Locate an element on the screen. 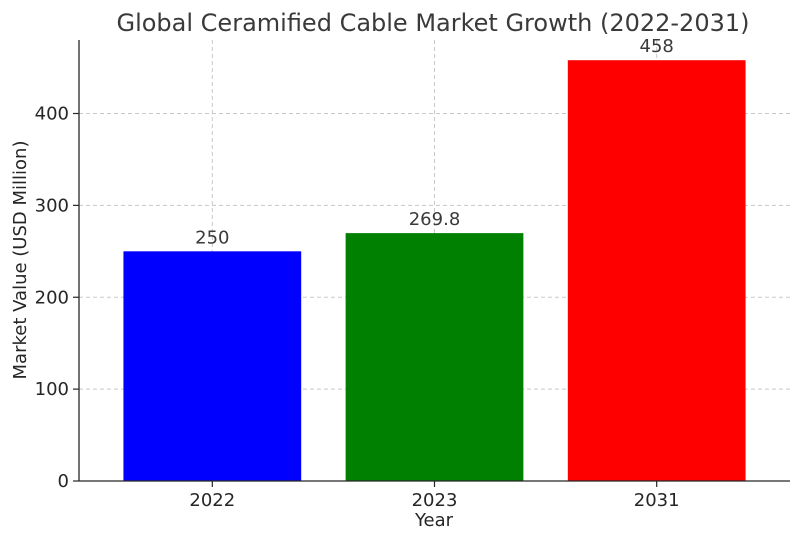 The width and height of the screenshot is (800, 542). y-tick-label: 0 is located at coordinates (63, 481).